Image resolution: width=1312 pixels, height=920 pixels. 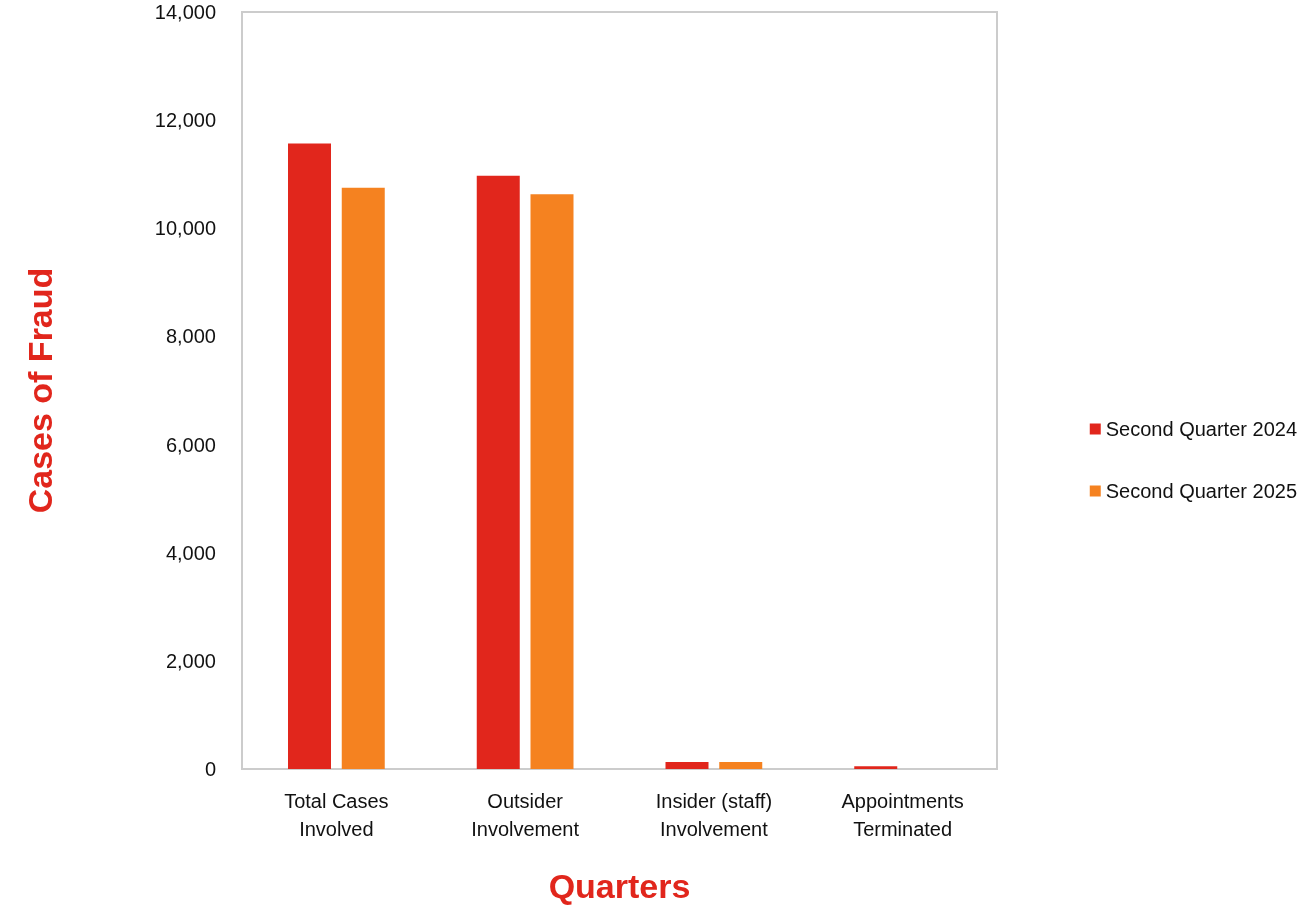 I want to click on legend-label: Second Quarter 2025, so click(x=1201, y=491).